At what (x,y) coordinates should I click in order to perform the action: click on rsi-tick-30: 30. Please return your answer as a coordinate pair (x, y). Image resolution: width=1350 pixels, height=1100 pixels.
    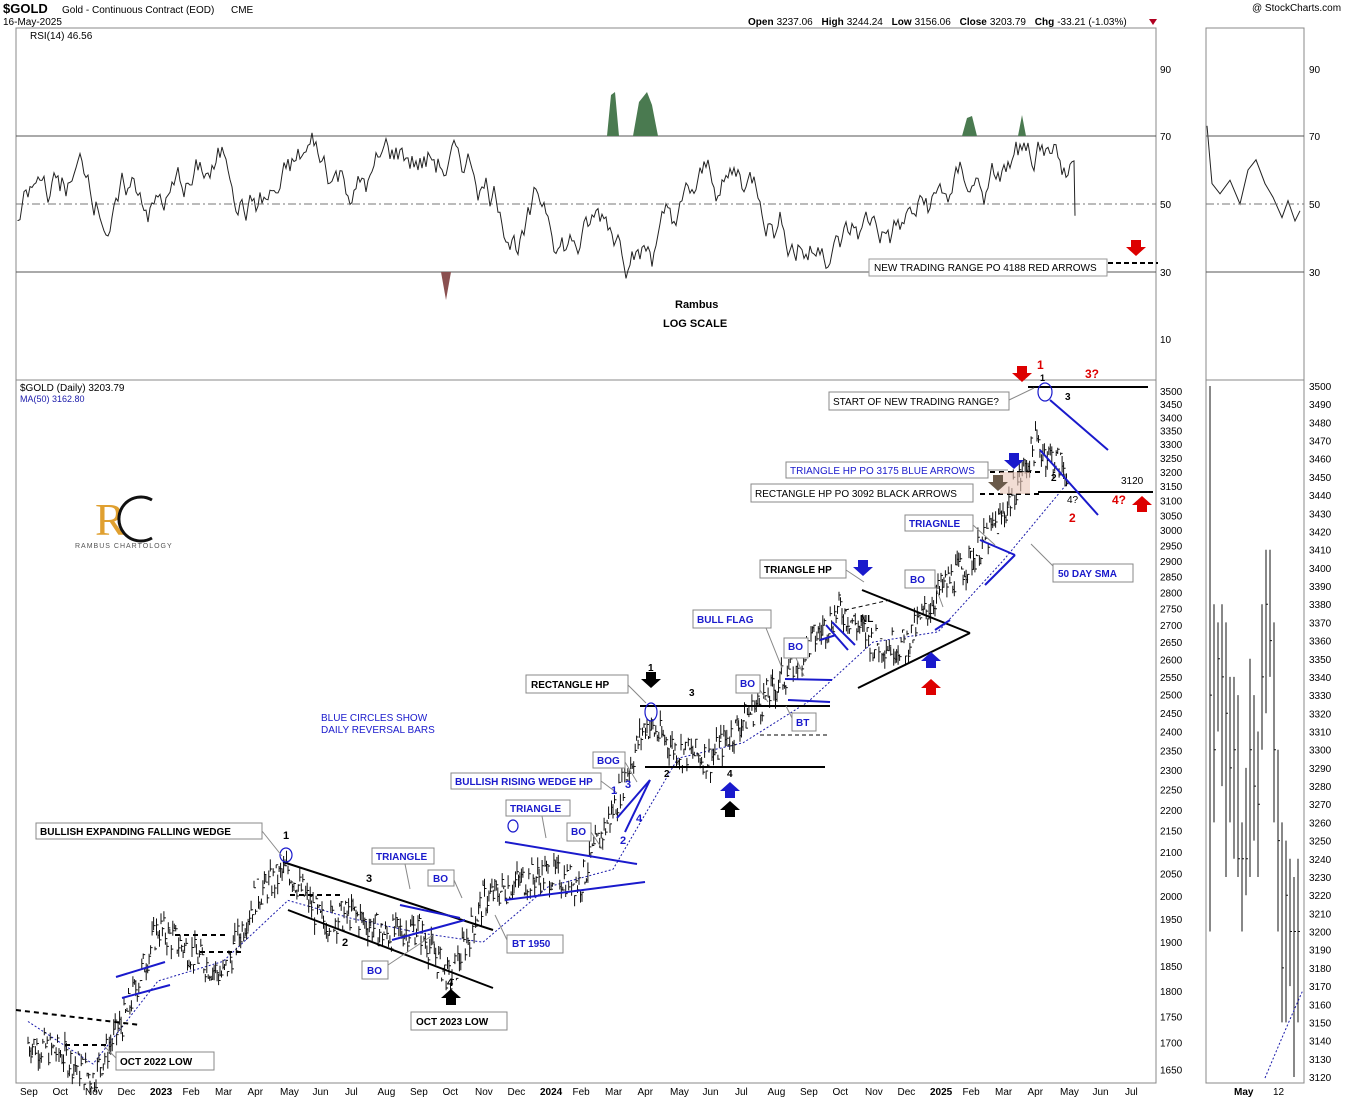
    Looking at the image, I should click on (1166, 273).